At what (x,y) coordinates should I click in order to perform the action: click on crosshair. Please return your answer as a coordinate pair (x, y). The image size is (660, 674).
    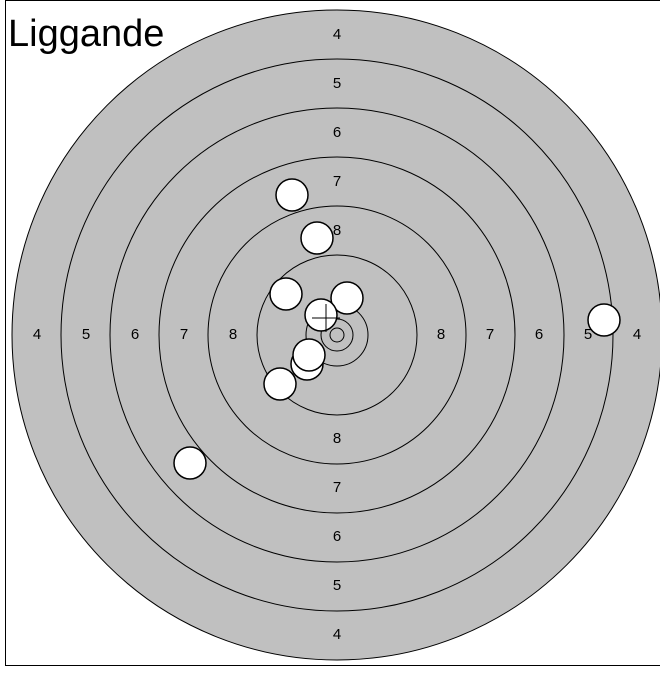
    Looking at the image, I should click on (326, 318).